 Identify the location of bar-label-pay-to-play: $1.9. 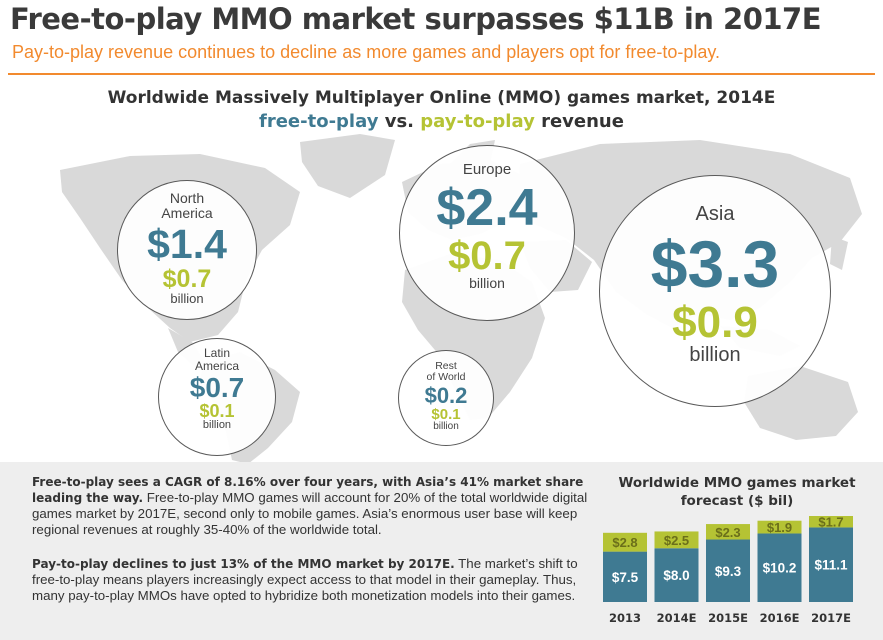
(779, 527).